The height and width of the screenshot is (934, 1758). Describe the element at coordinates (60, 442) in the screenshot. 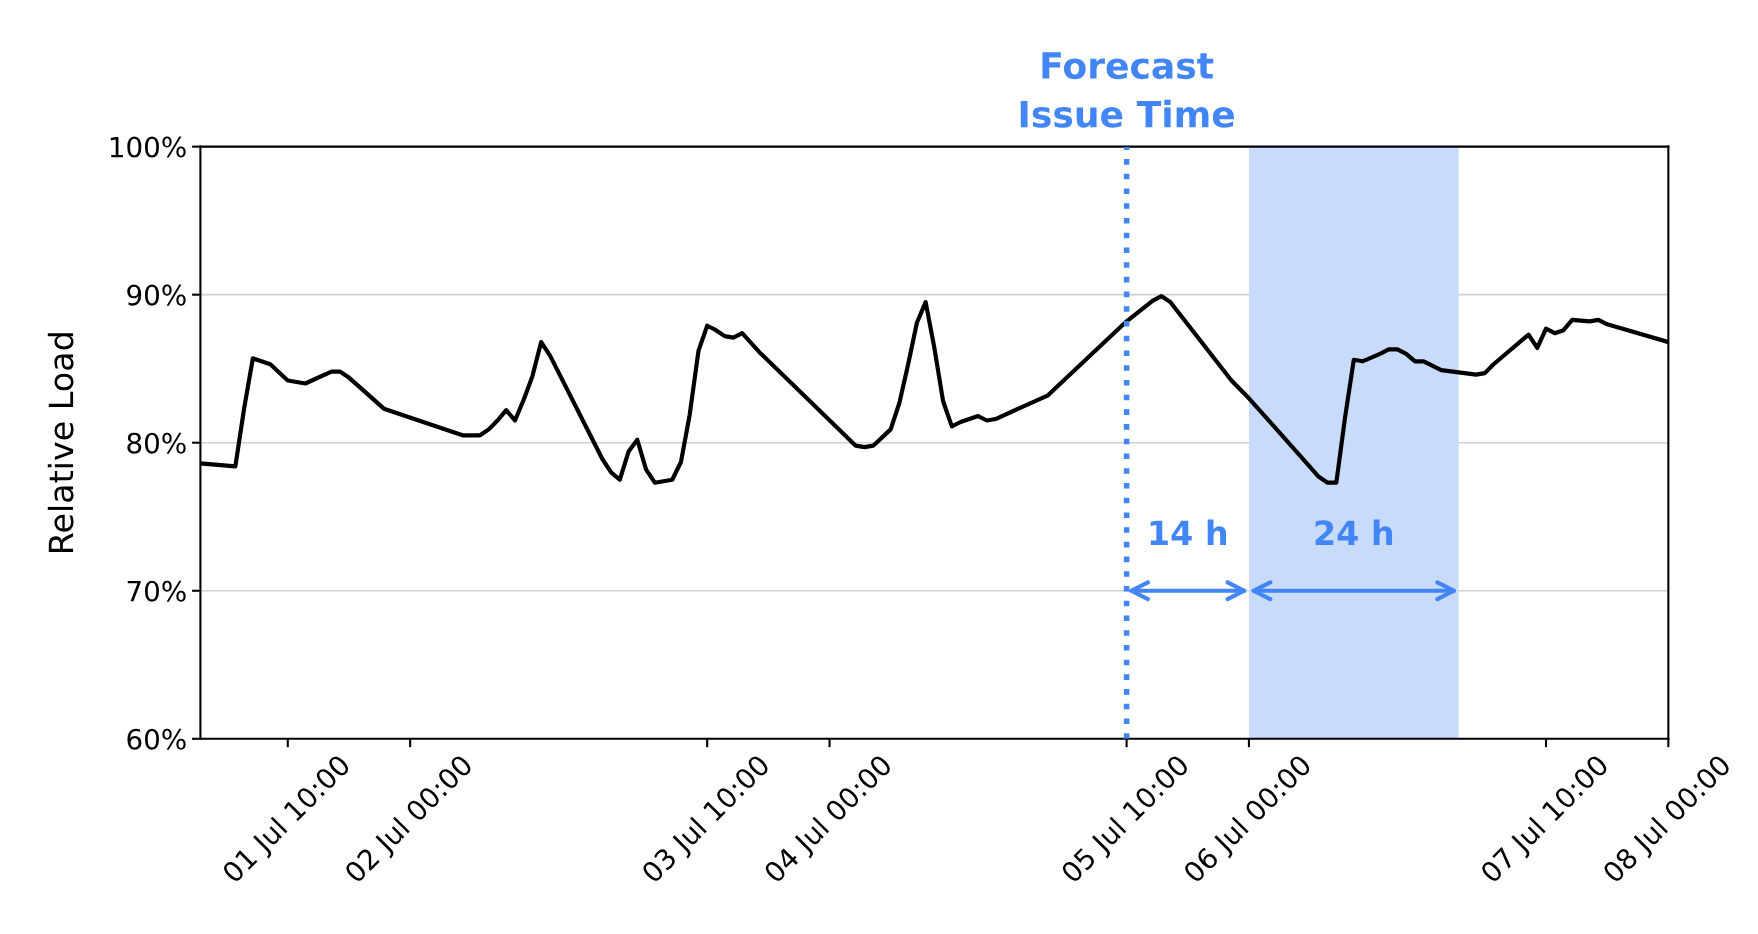

I see `y-axis-title: Relative Load` at that location.